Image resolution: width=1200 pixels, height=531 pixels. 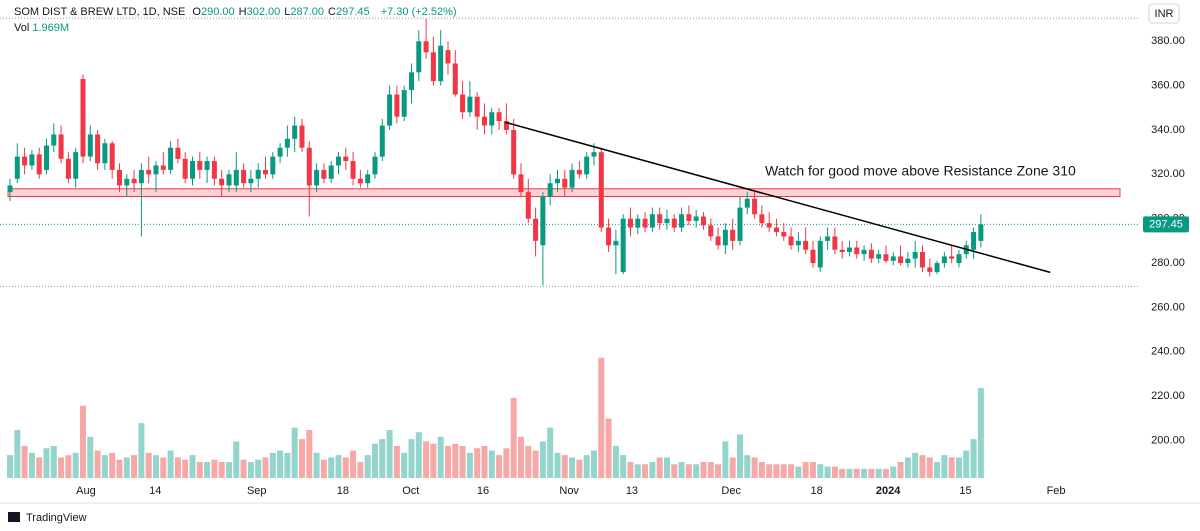 I want to click on x-tick-label: 16, so click(x=483, y=491).